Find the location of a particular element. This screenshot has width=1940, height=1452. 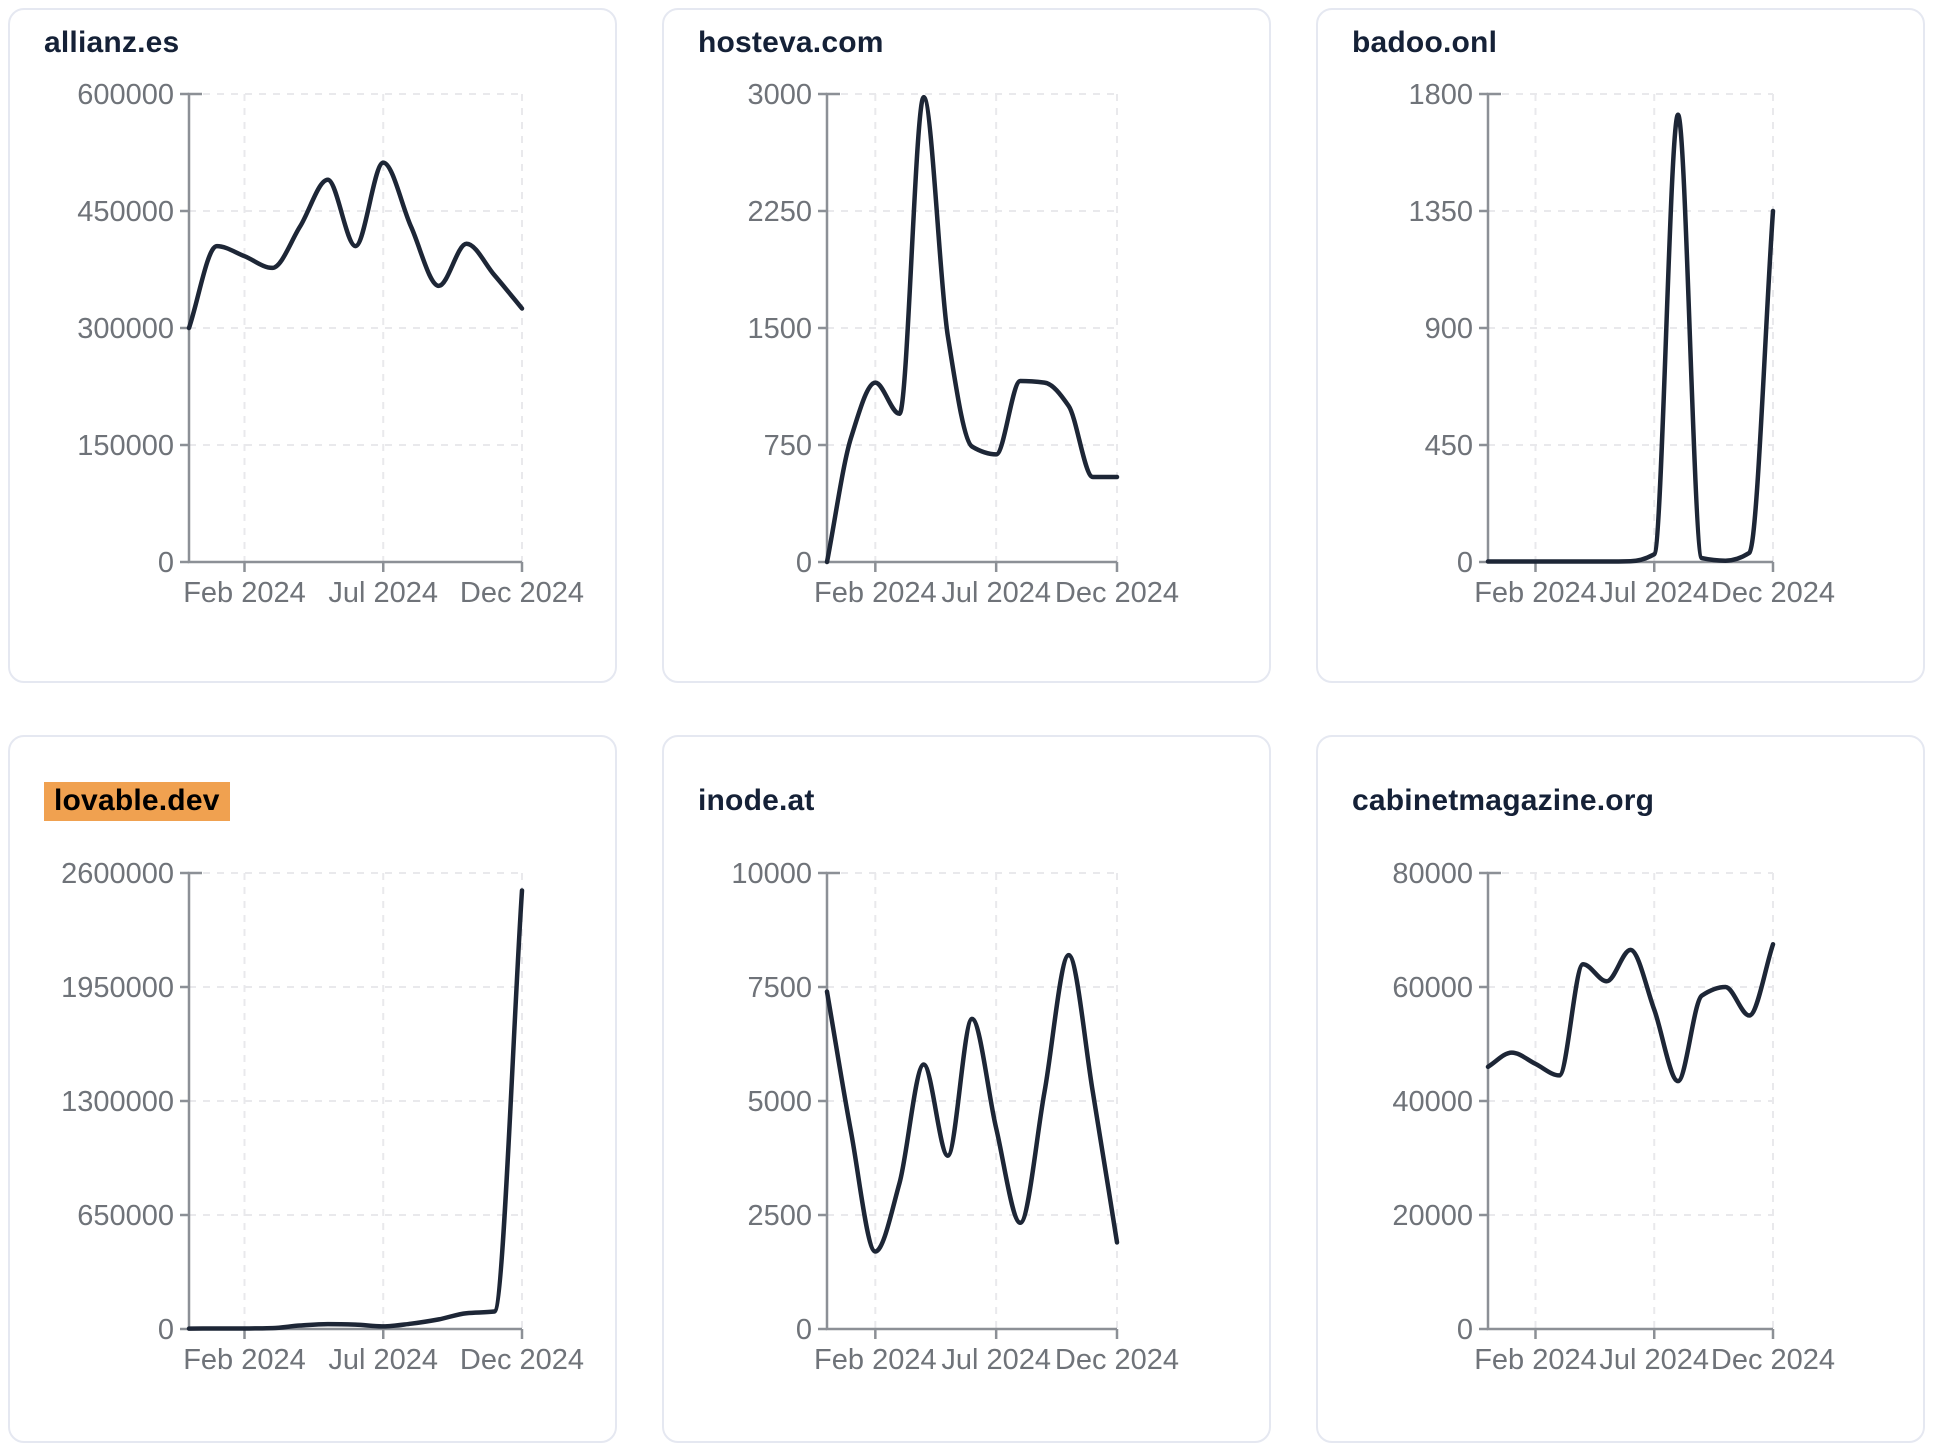

domain-title-text: cabinetmagazine.org is located at coordinates (1503, 800).